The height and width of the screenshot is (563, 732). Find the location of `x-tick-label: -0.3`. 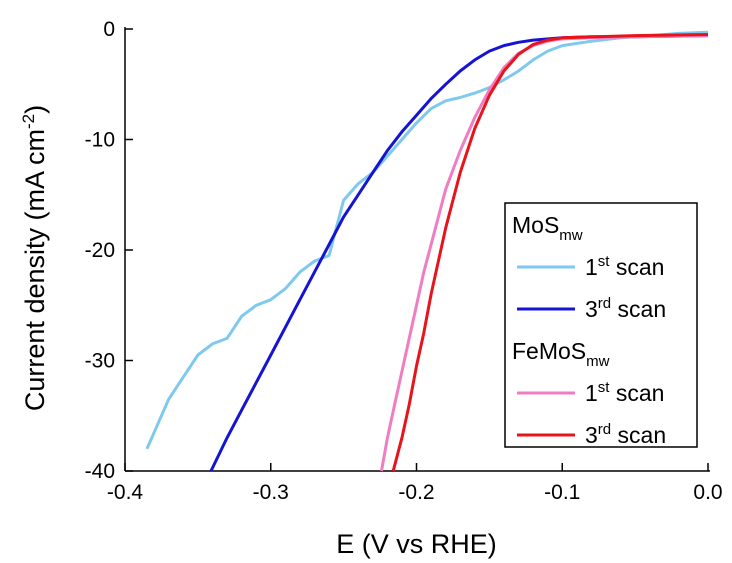

x-tick-label: -0.3 is located at coordinates (271, 492).